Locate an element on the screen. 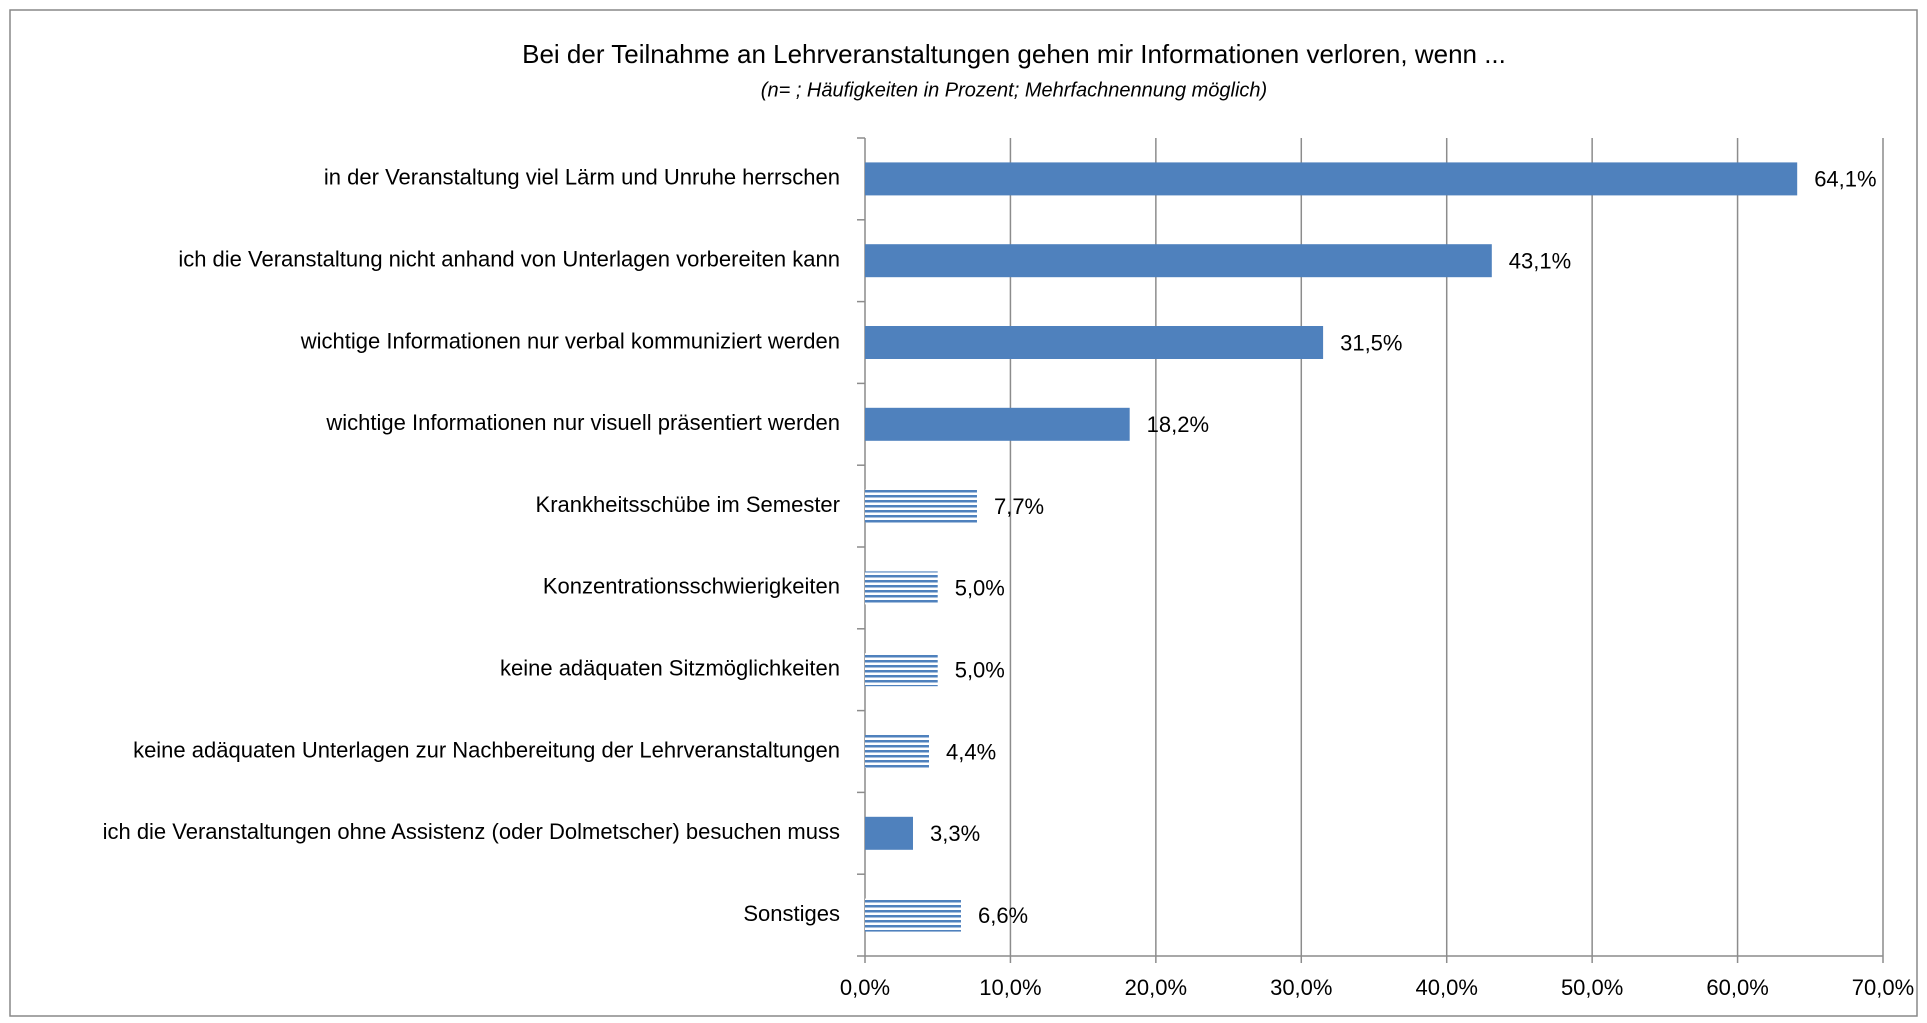  value-label: 43,1% is located at coordinates (1540, 261).